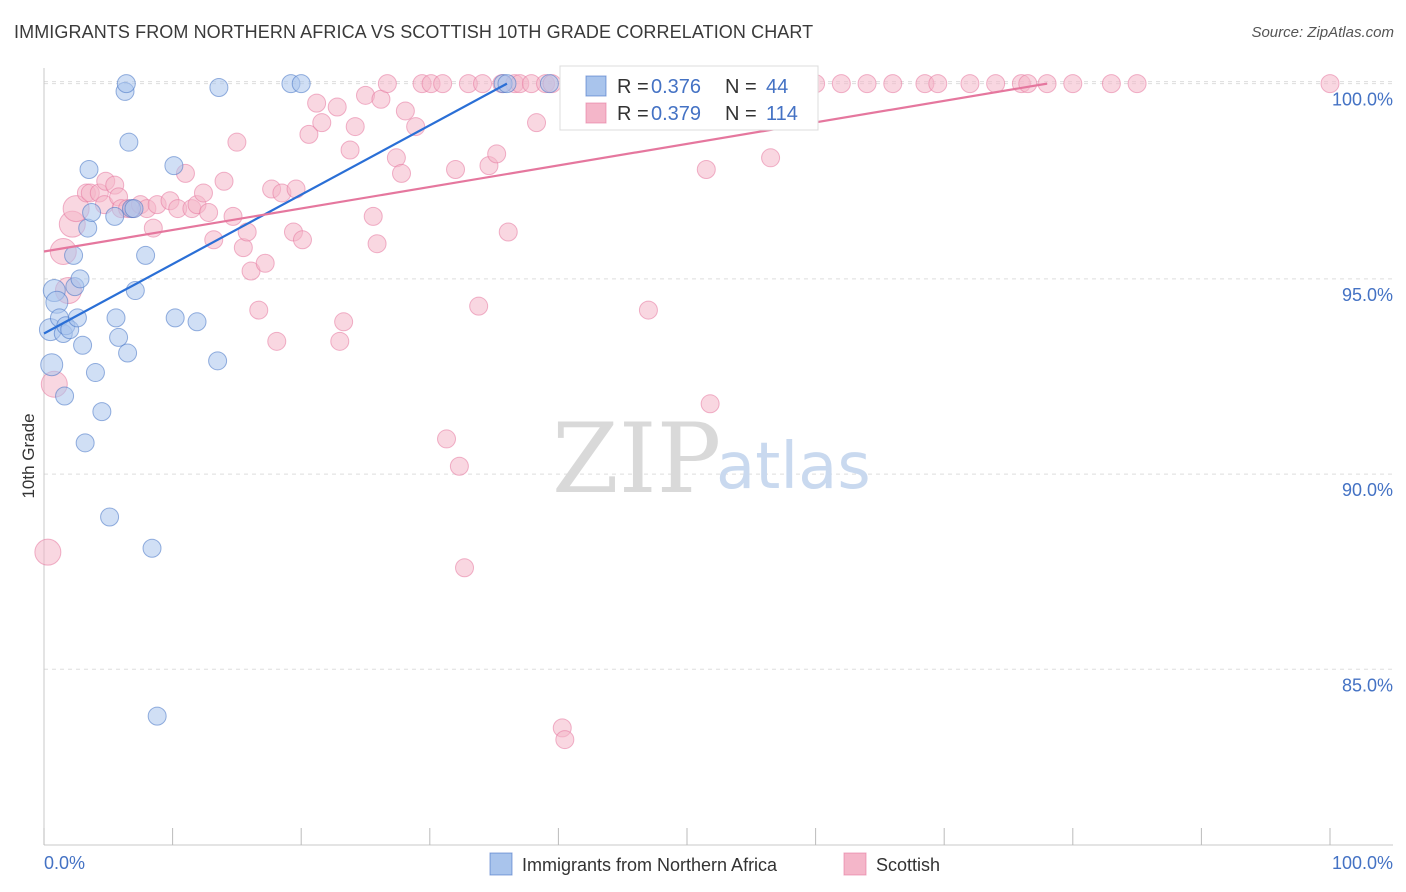  I want to click on watermark-atlas: atlas, so click(793, 467).